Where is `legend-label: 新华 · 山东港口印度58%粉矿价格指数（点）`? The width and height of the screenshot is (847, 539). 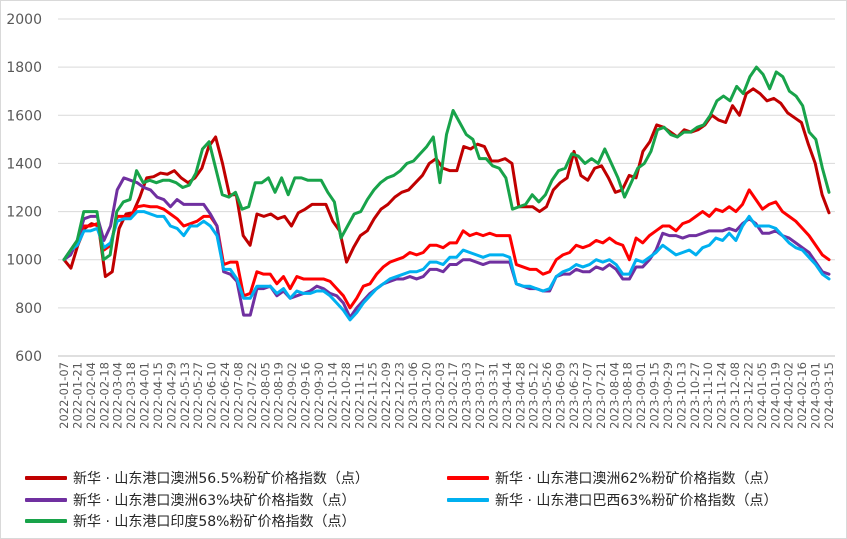 legend-label: 新华 · 山东港口印度58%粉矿价格指数（点） is located at coordinates (214, 522).